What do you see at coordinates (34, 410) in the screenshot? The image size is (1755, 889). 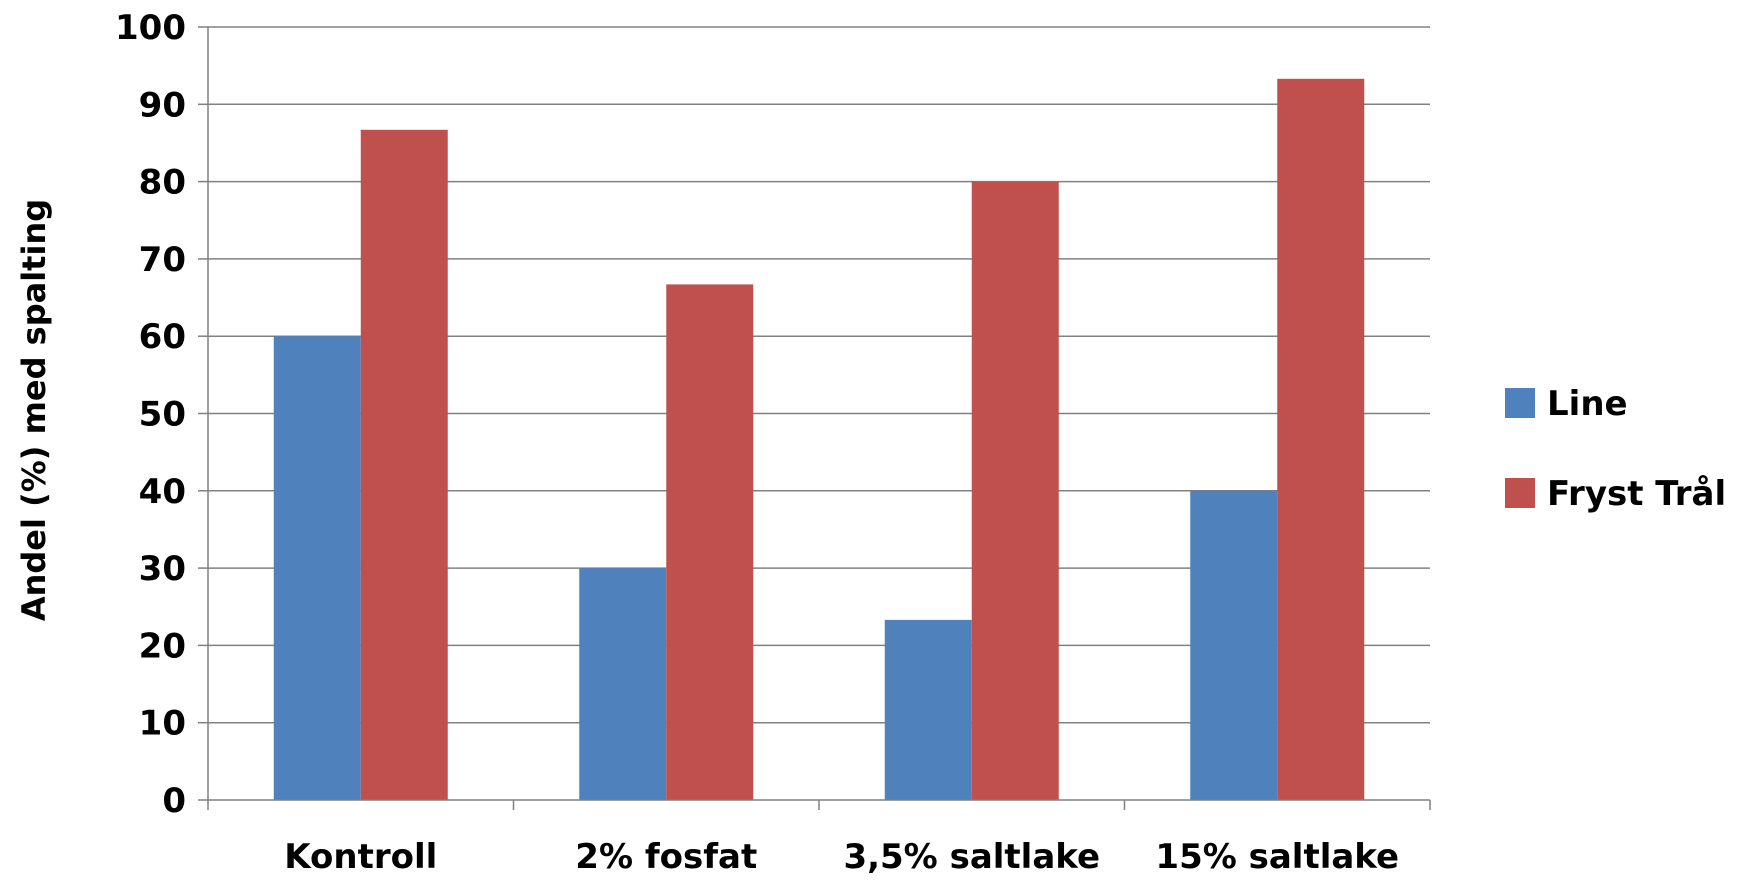 I see `y-axis-title: Andel (%) med spalting` at bounding box center [34, 410].